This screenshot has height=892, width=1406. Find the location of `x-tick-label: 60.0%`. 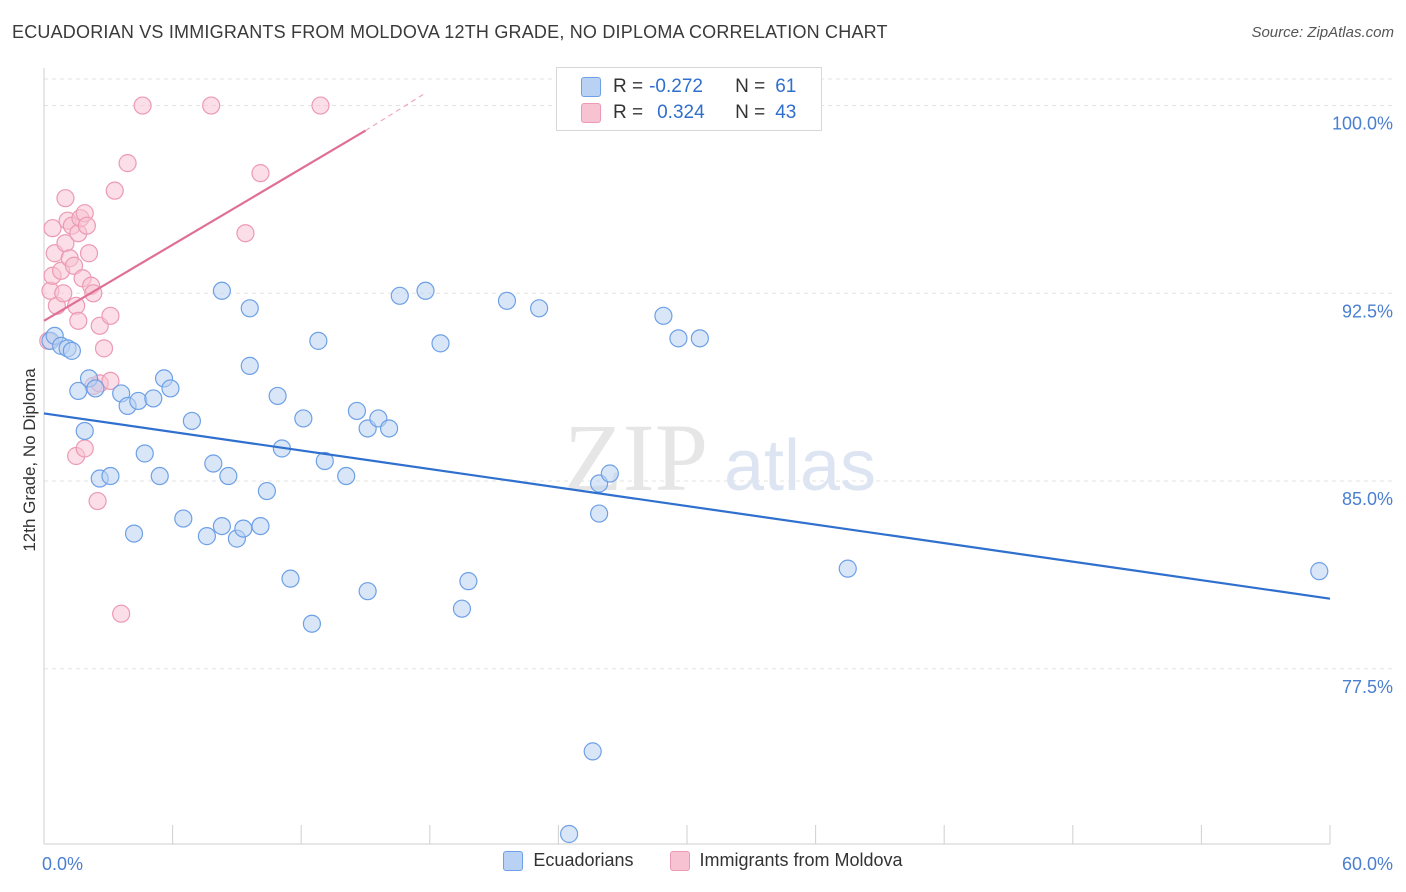

x-tick-label: 60.0% is located at coordinates (1367, 864).